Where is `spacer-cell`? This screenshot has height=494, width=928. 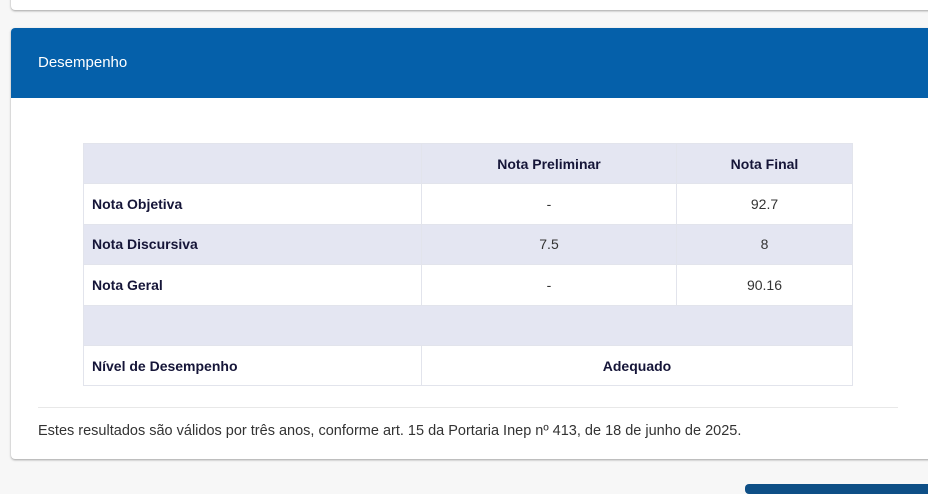 spacer-cell is located at coordinates (468, 325).